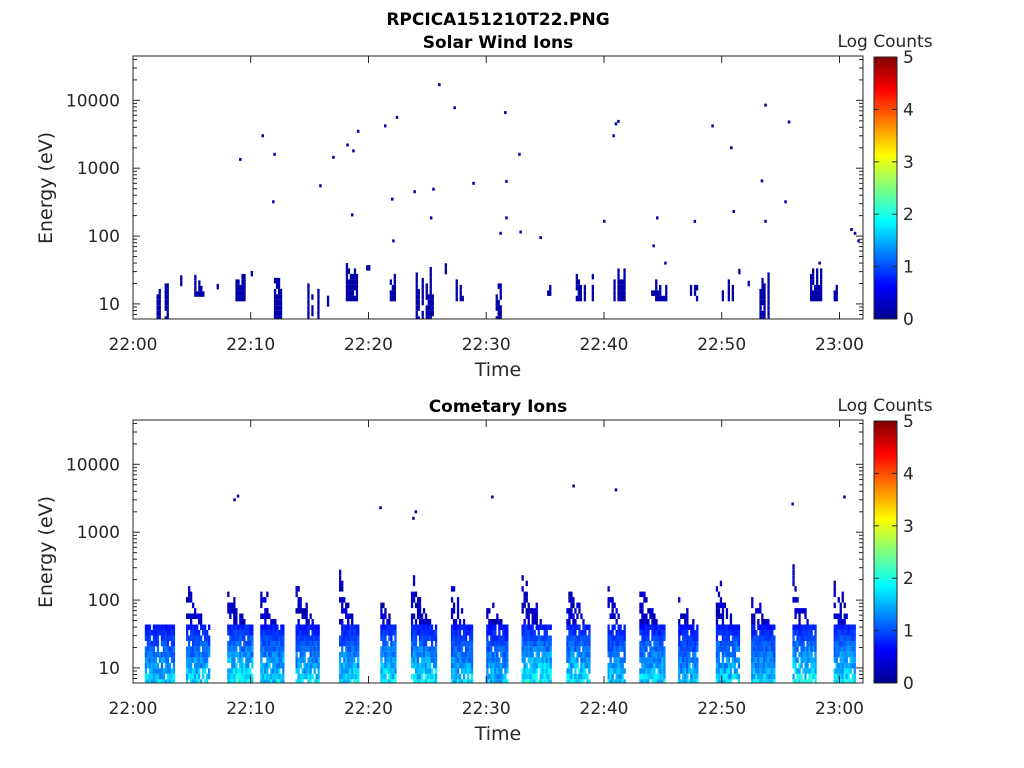 This screenshot has height=768, width=1024. What do you see at coordinates (884, 42) in the screenshot?
I see `colorbar-label-solar-wind: Log Counts` at bounding box center [884, 42].